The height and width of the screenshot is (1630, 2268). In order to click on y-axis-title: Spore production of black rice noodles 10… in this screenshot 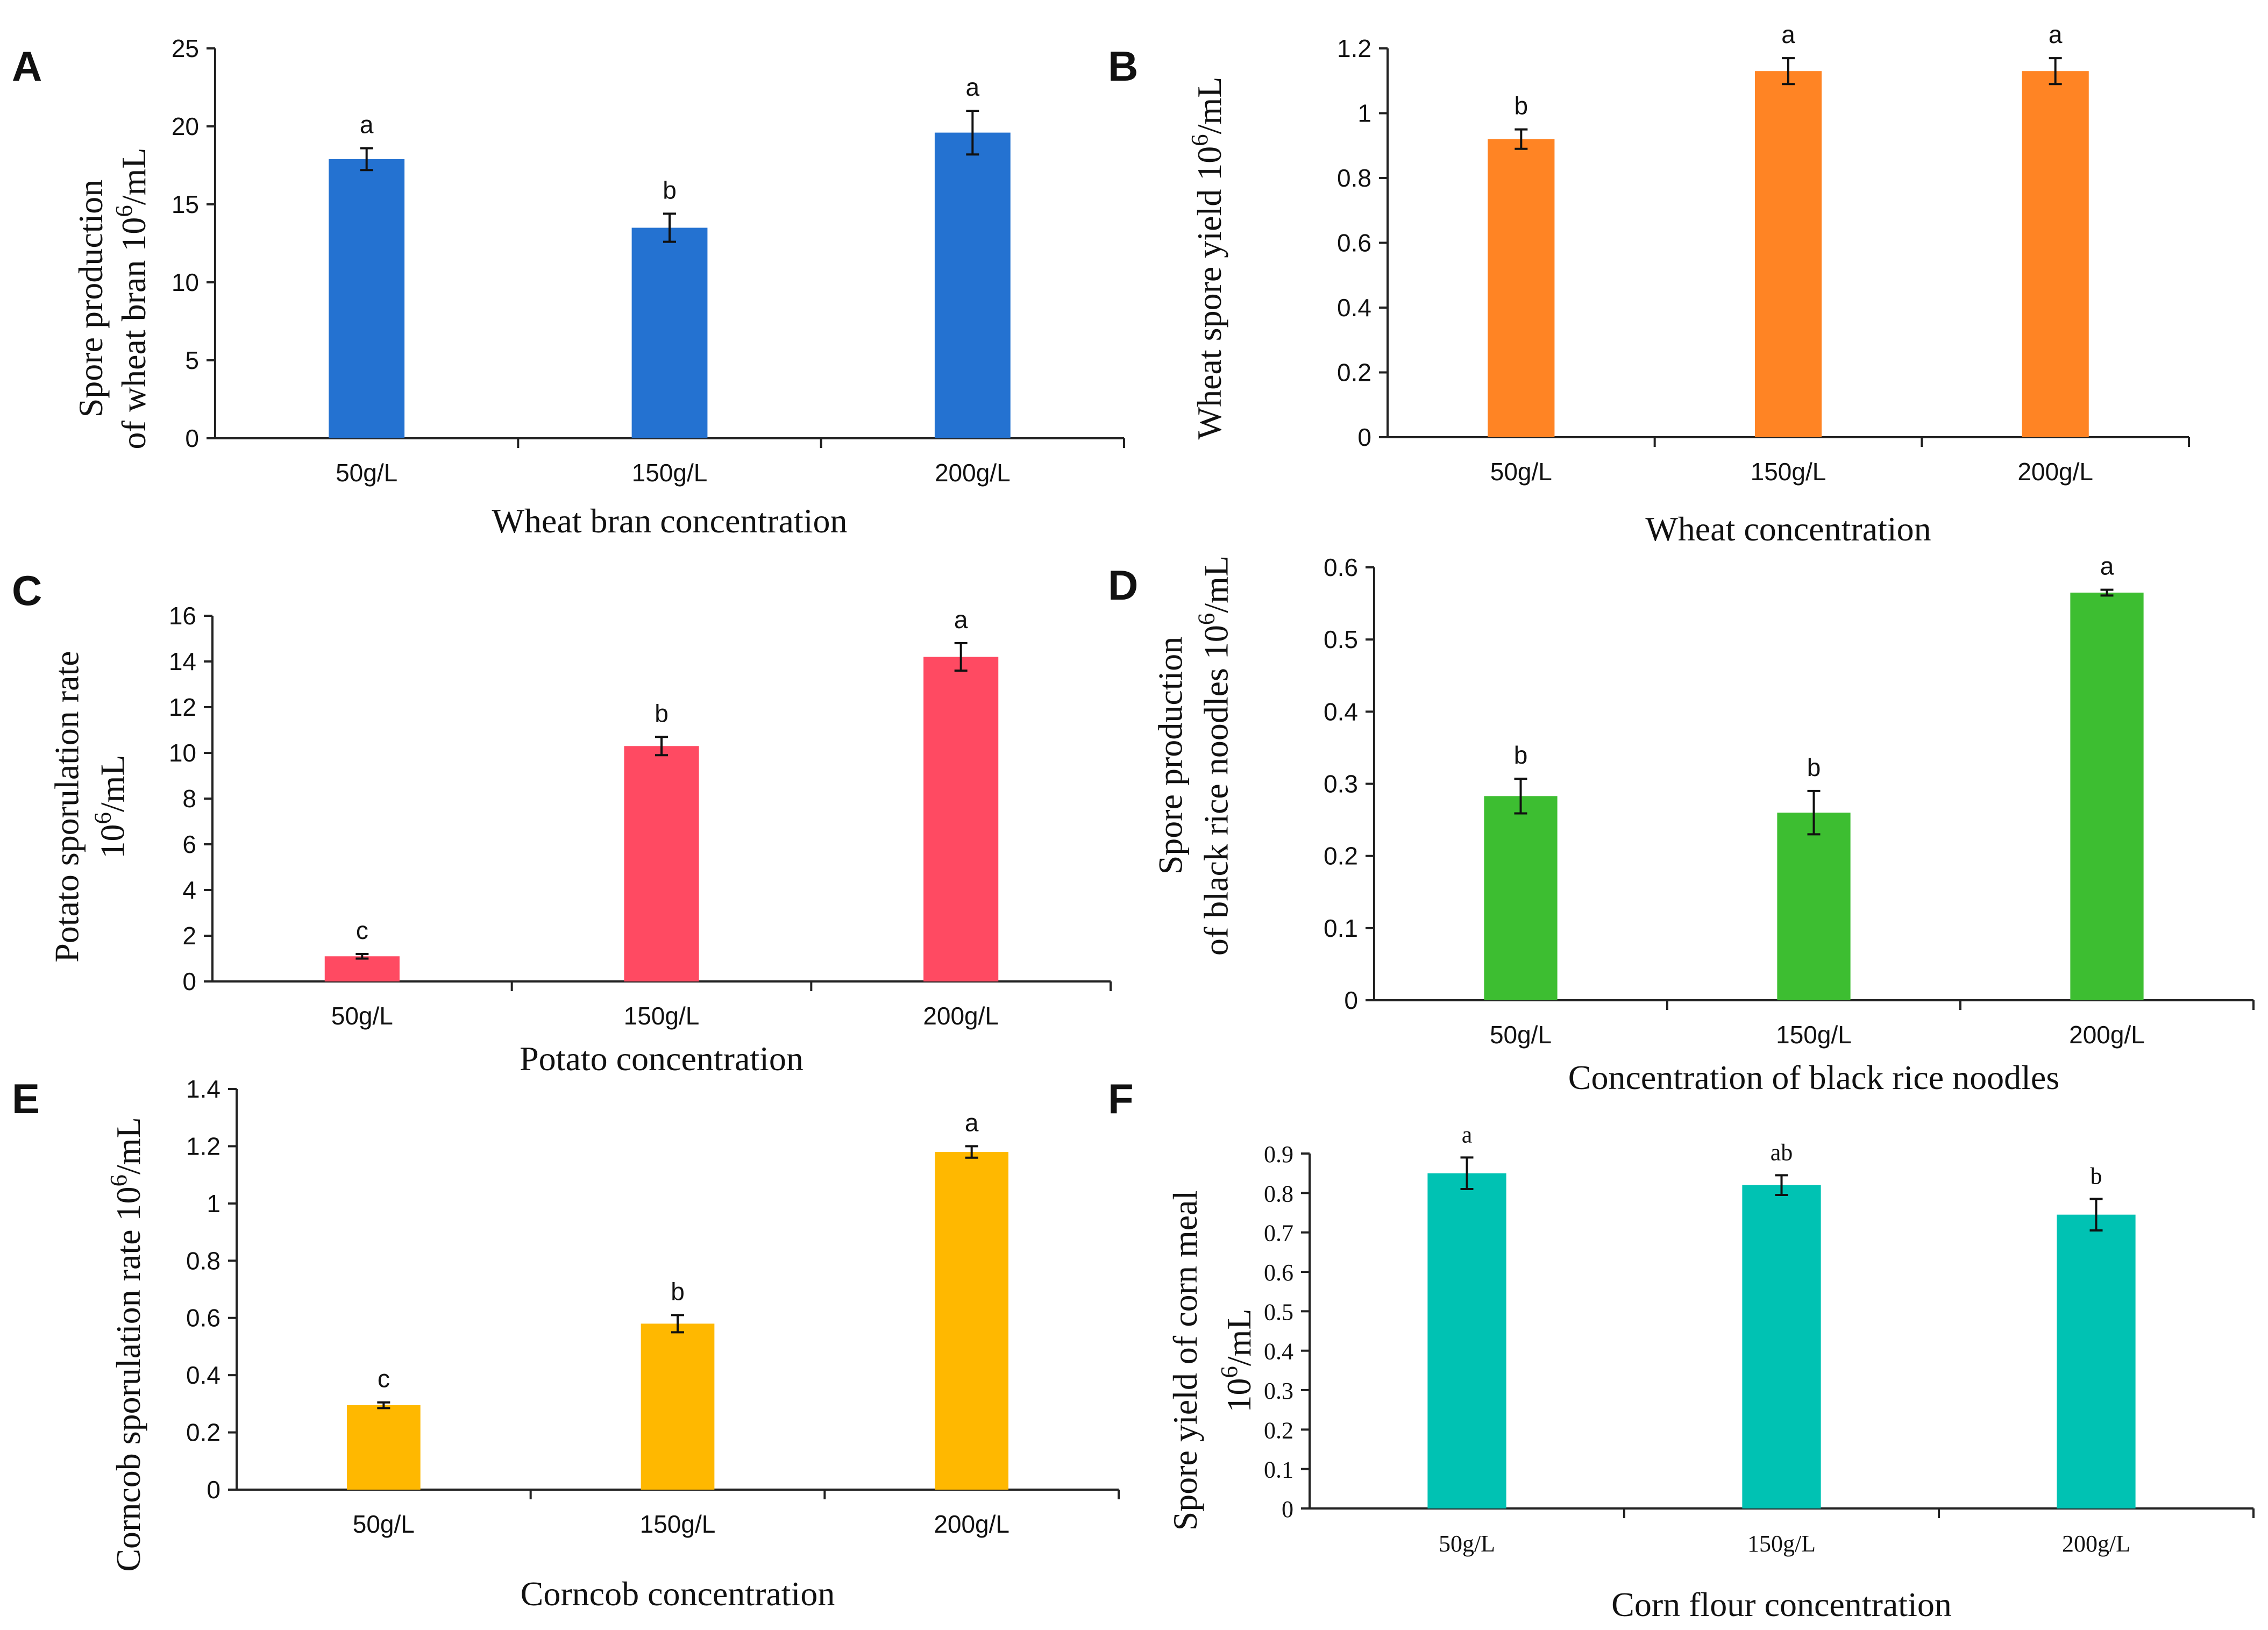, I will do `click(1193, 756)`.